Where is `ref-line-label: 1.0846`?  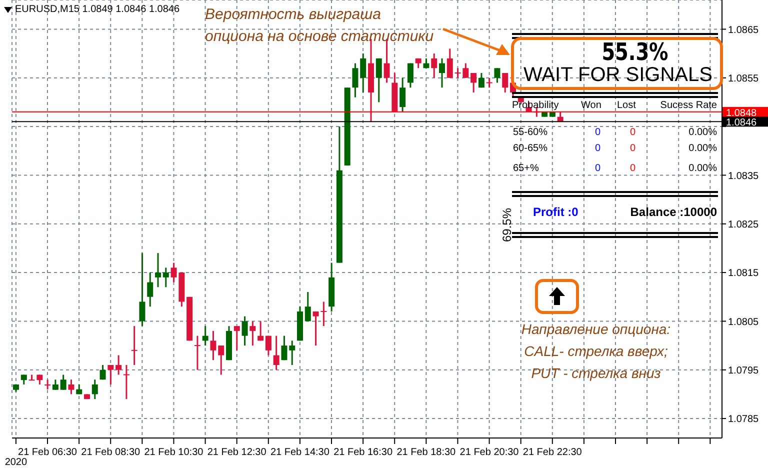 ref-line-label: 1.0846 is located at coordinates (742, 123).